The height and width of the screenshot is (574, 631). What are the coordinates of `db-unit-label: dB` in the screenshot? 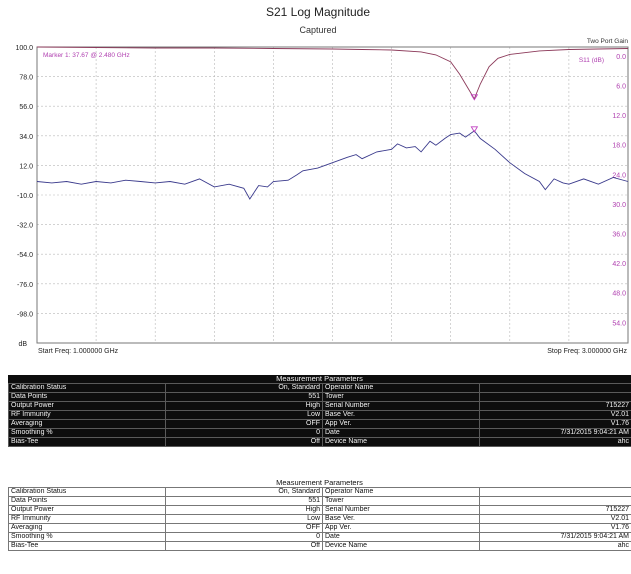 It's located at (22, 344).